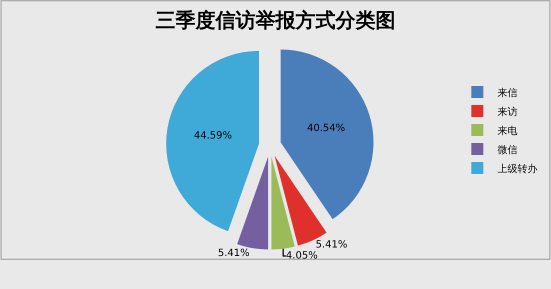  What do you see at coordinates (507, 130) in the screenshot?
I see `legend-label: 来电` at bounding box center [507, 130].